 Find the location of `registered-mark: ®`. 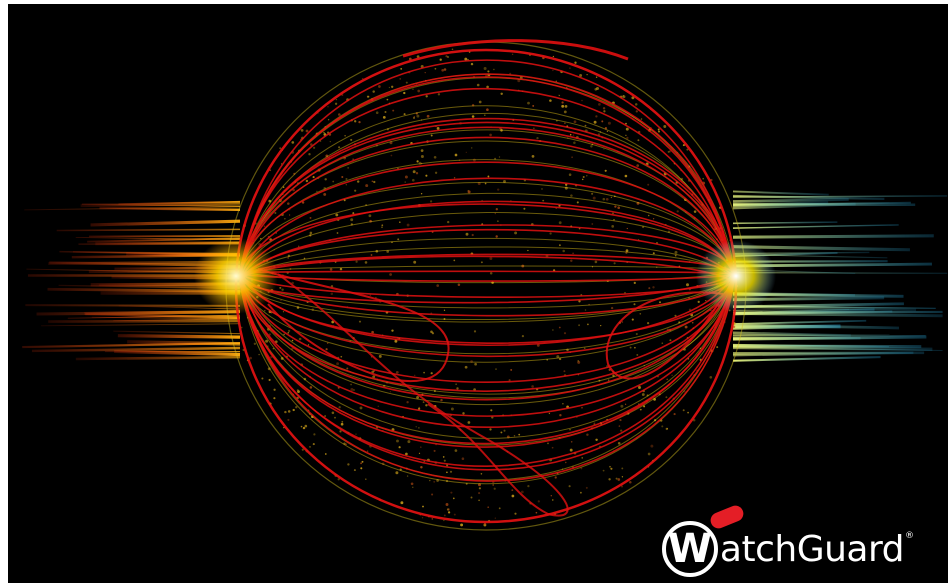

registered-mark: ® is located at coordinates (909, 536).